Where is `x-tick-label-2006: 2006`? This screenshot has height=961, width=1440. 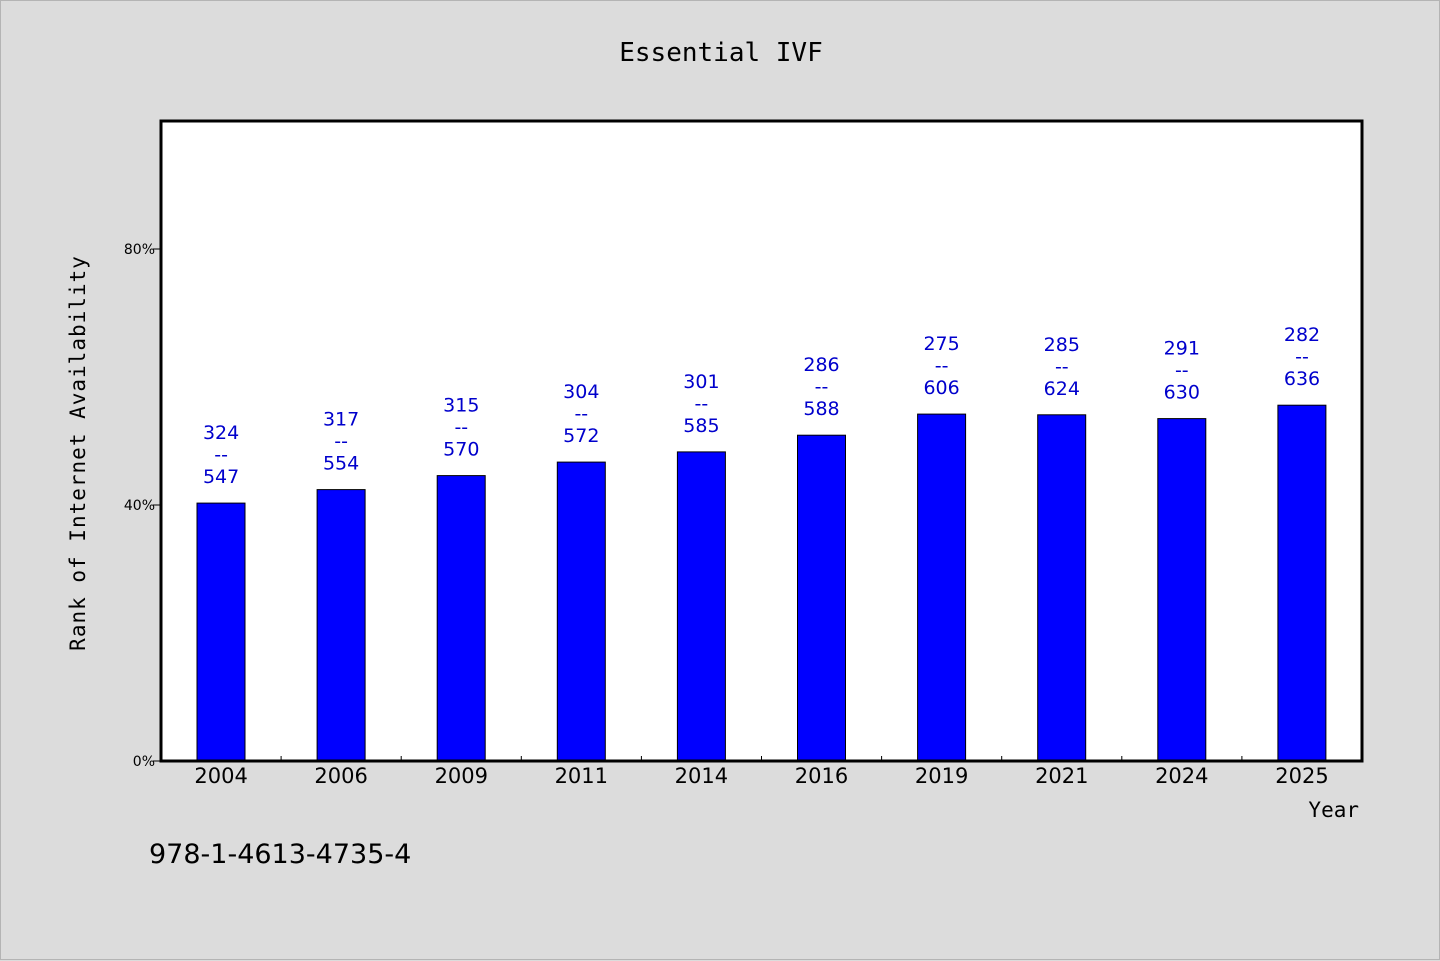 x-tick-label-2006: 2006 is located at coordinates (340, 776).